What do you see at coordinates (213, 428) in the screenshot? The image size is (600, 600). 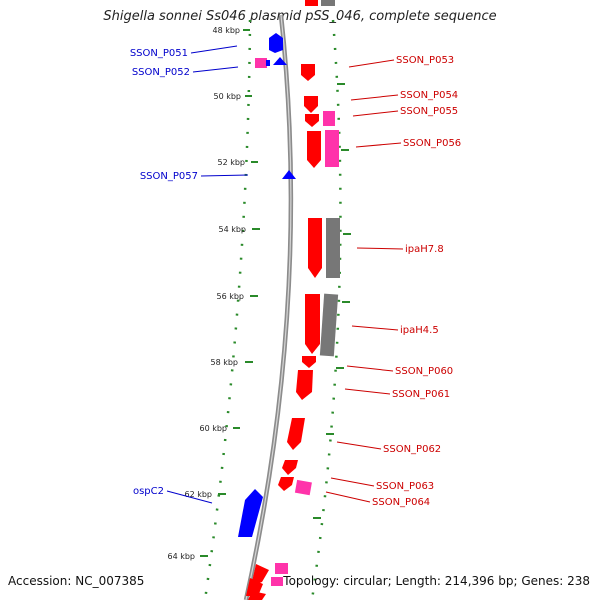 I see `scale-label: 60 kbp` at bounding box center [213, 428].